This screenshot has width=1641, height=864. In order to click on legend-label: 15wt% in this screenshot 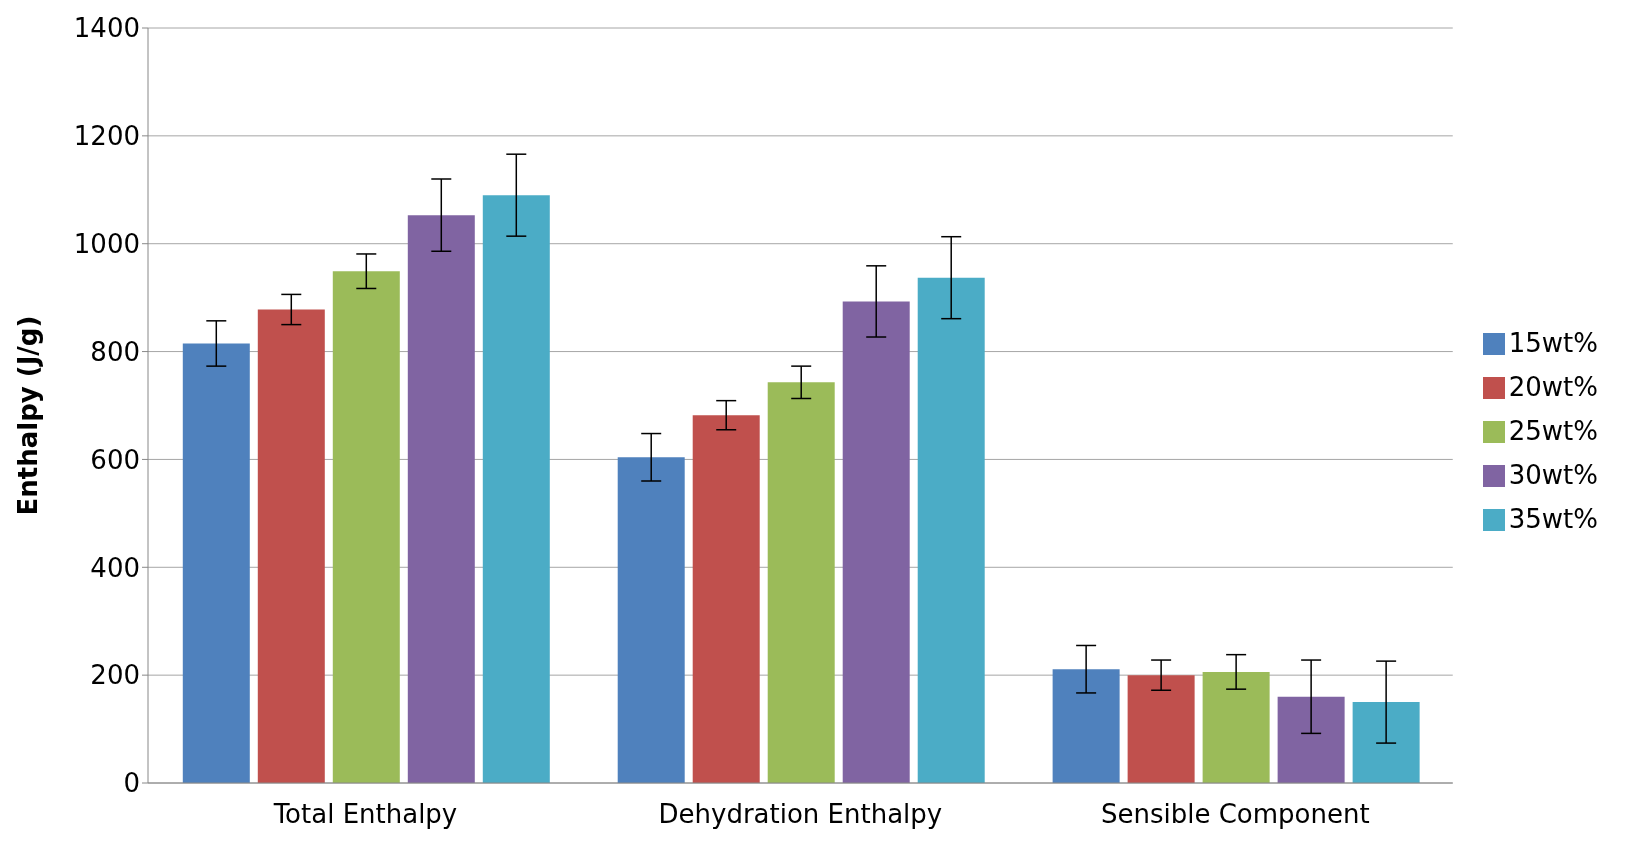, I will do `click(1553, 342)`.